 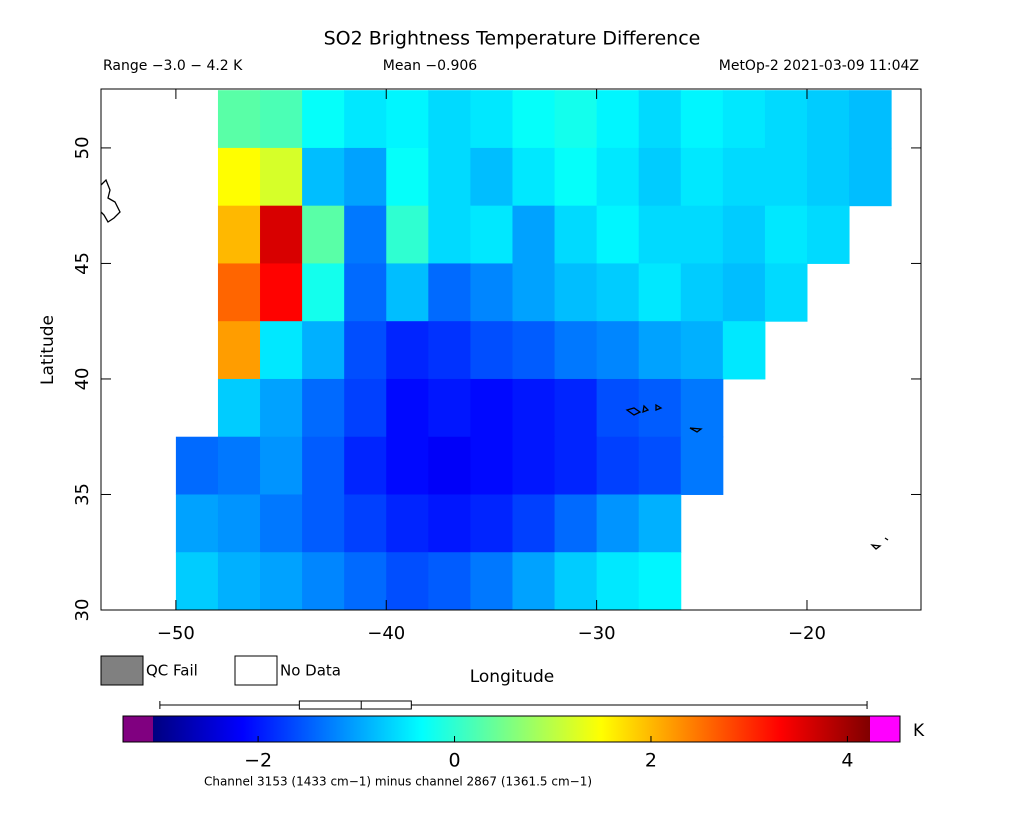 I want to click on x-tick-label: −40, so click(x=386, y=633).